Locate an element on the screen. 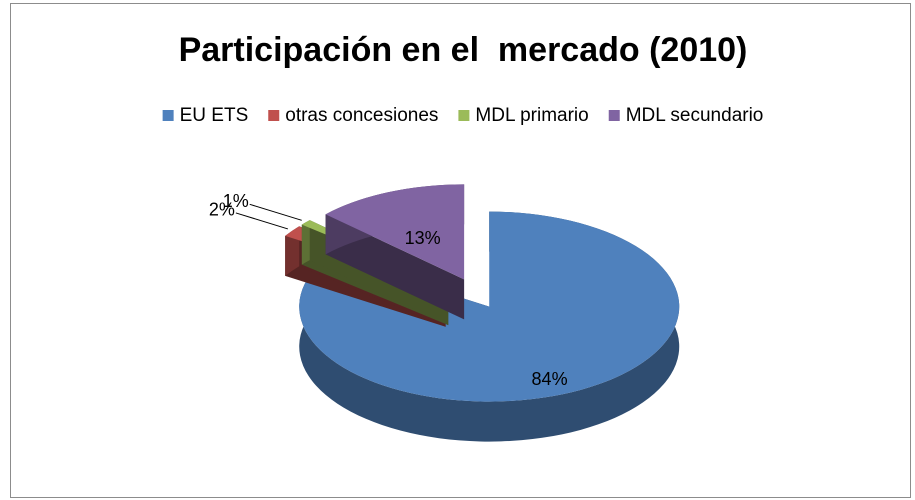  data-label: 1% is located at coordinates (236, 201).